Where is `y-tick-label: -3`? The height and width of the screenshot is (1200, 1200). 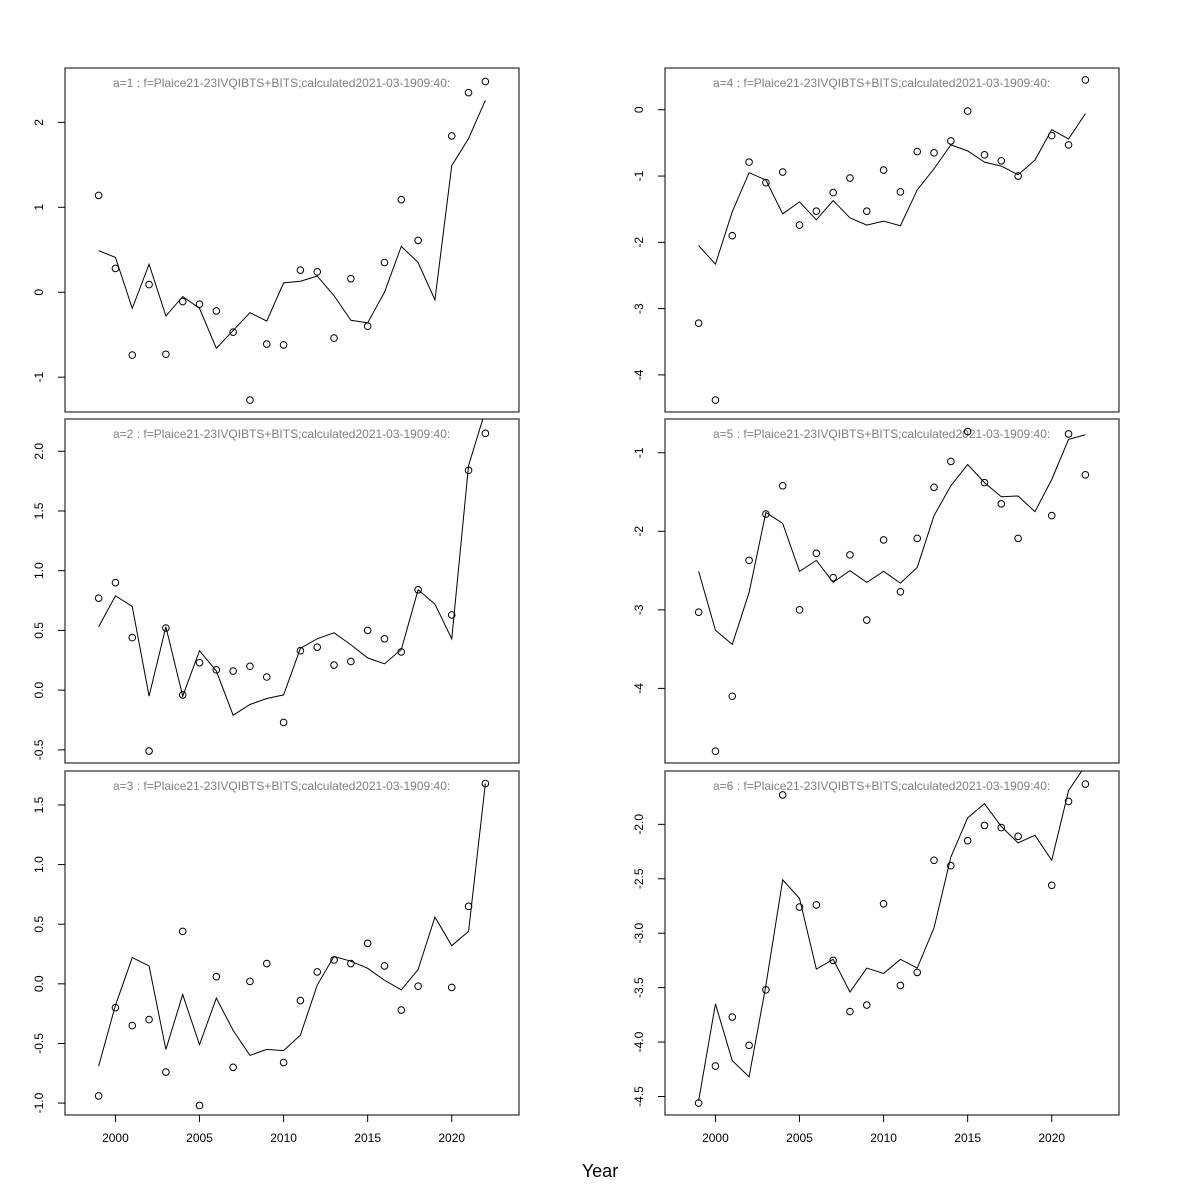
y-tick-label: -3 is located at coordinates (639, 308).